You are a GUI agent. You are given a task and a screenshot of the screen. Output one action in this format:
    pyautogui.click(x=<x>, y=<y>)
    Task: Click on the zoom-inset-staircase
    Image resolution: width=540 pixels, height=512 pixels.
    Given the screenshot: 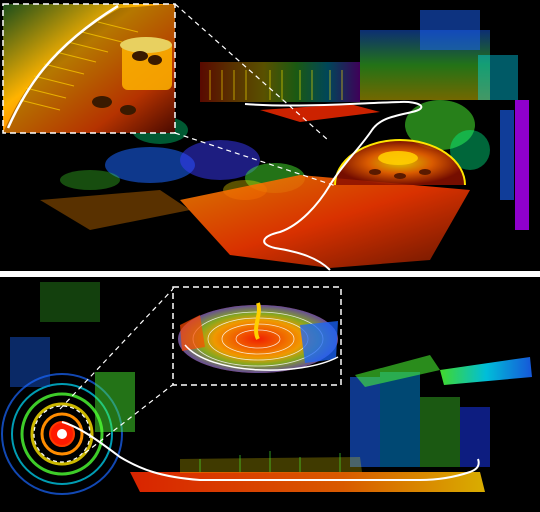 What is the action you would take?
    pyautogui.click(x=89, y=68)
    